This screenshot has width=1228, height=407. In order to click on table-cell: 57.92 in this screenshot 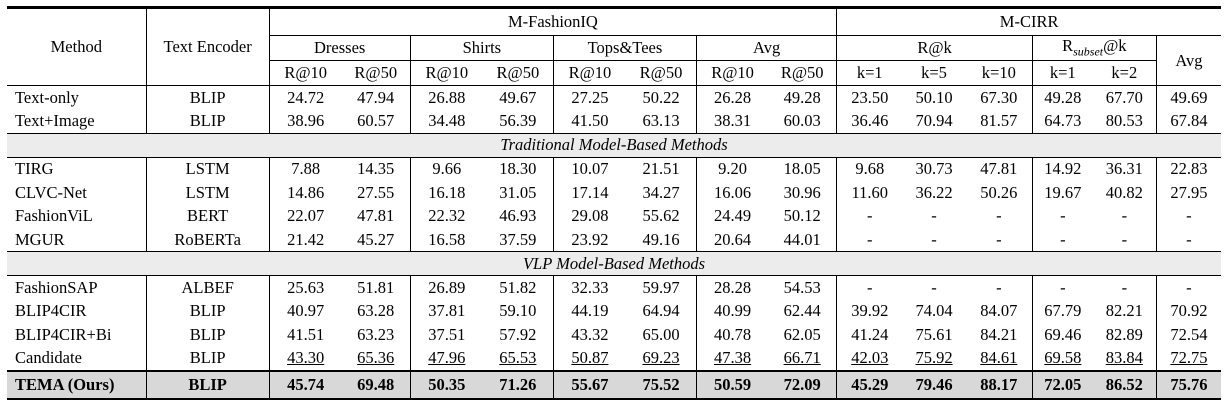, I will do `click(518, 334)`.